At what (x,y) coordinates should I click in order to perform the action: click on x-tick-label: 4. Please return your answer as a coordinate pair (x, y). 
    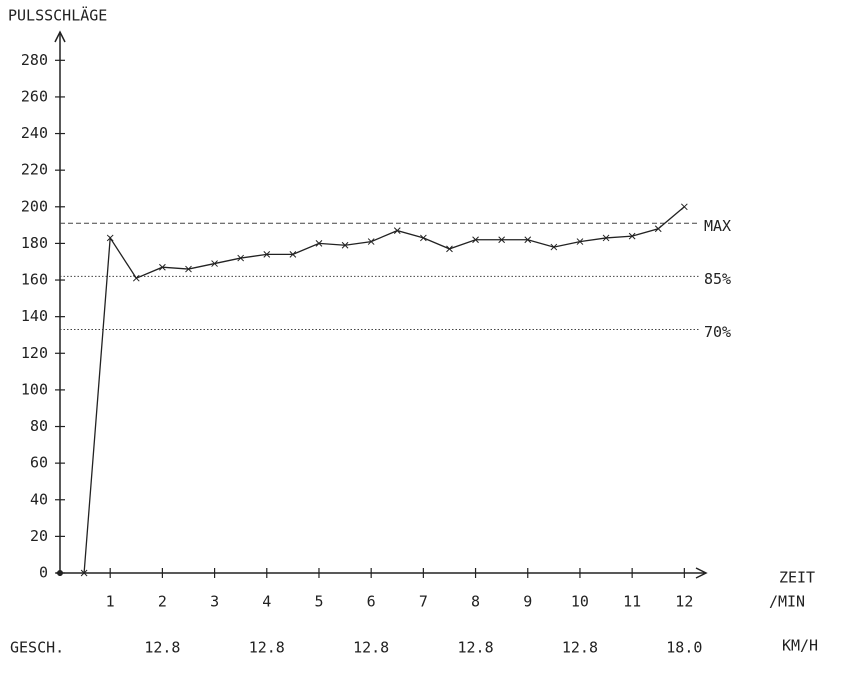
    Looking at the image, I should click on (266, 602).